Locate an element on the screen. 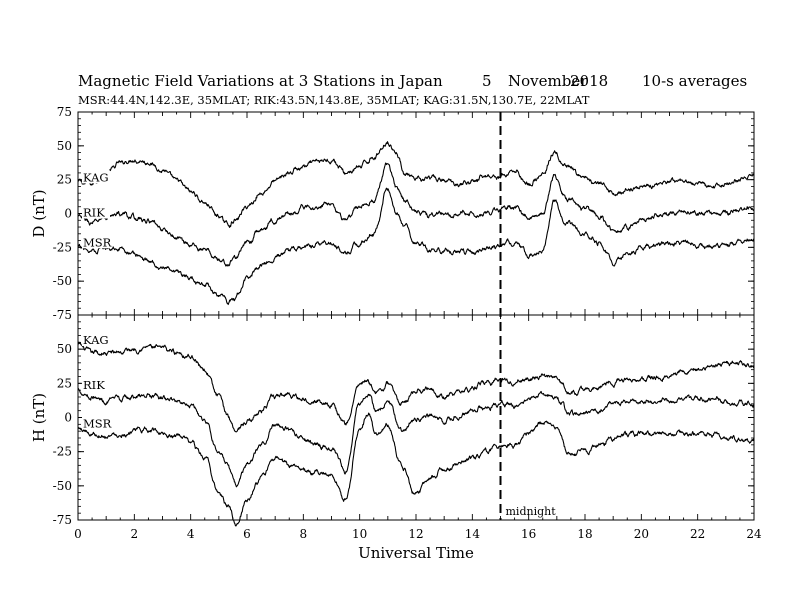 This screenshot has height=612, width=792. series-line-rik-H is located at coordinates (416, 438).